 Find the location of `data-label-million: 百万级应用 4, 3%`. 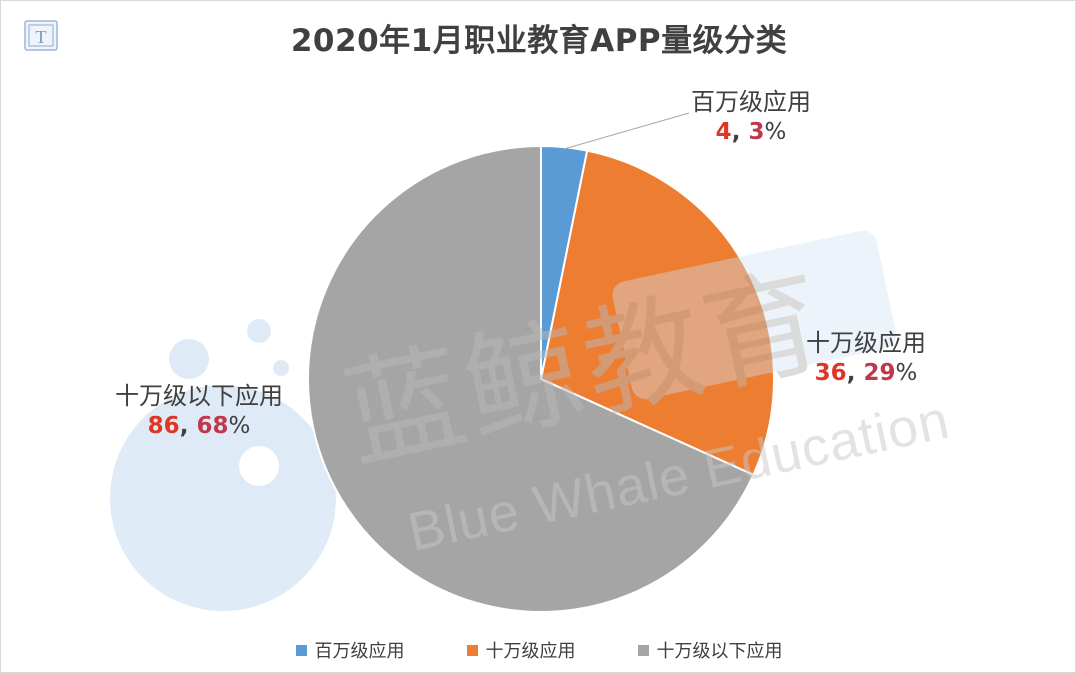

data-label-million: 百万级应用 4, 3% is located at coordinates (751, 116).